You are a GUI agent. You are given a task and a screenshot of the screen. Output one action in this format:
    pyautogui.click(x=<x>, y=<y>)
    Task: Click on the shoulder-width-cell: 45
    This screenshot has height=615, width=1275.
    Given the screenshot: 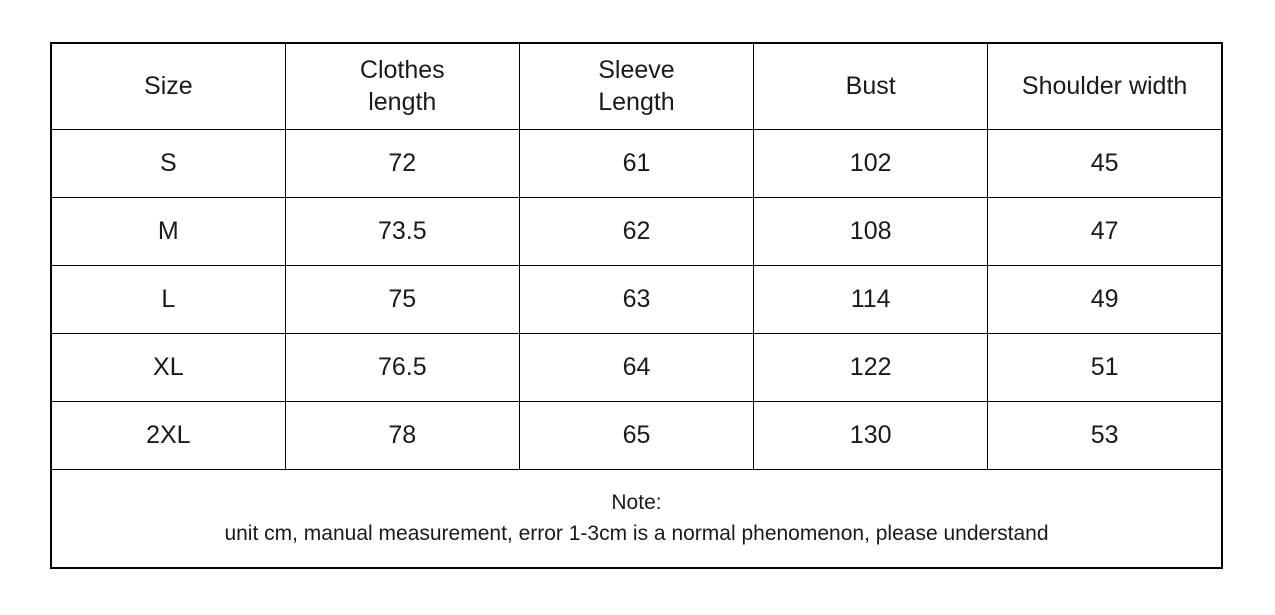 What is the action you would take?
    pyautogui.click(x=1105, y=163)
    